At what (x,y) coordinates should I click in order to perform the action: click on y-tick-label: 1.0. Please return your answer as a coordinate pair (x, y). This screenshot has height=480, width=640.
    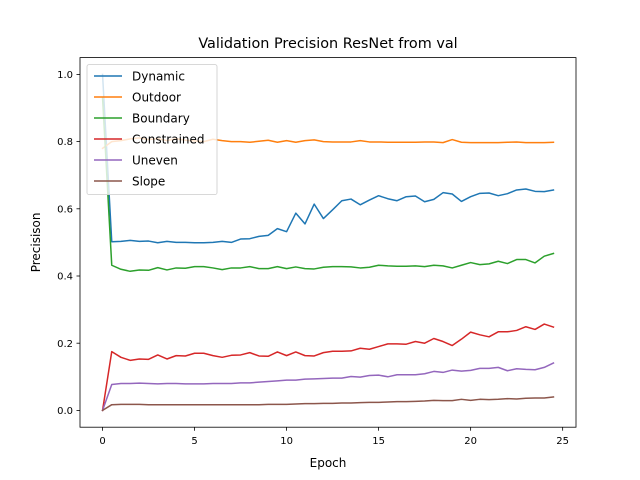
    Looking at the image, I should click on (65, 75).